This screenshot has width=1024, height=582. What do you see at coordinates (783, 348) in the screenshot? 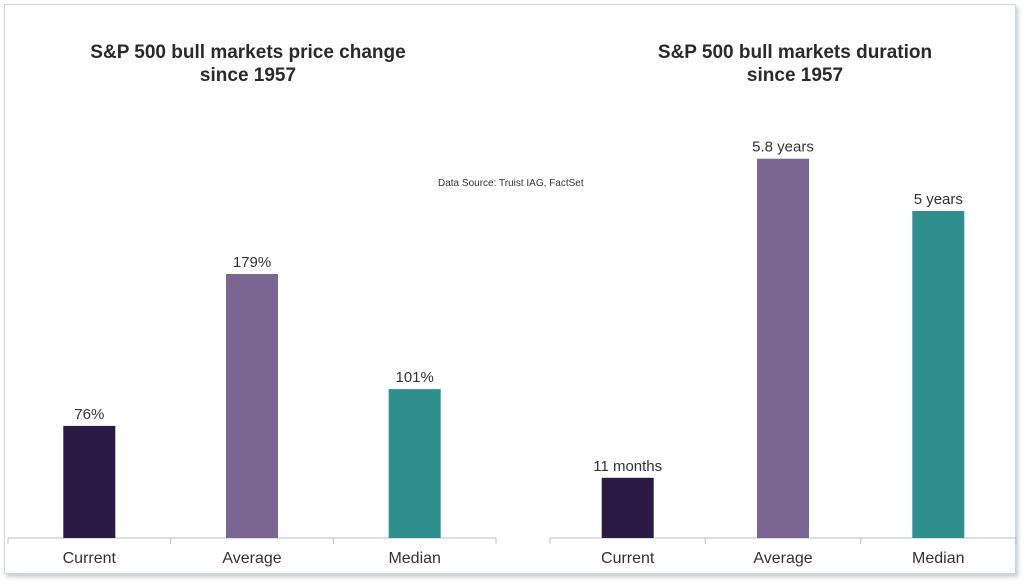
I see `chart-2-bar-average` at bounding box center [783, 348].